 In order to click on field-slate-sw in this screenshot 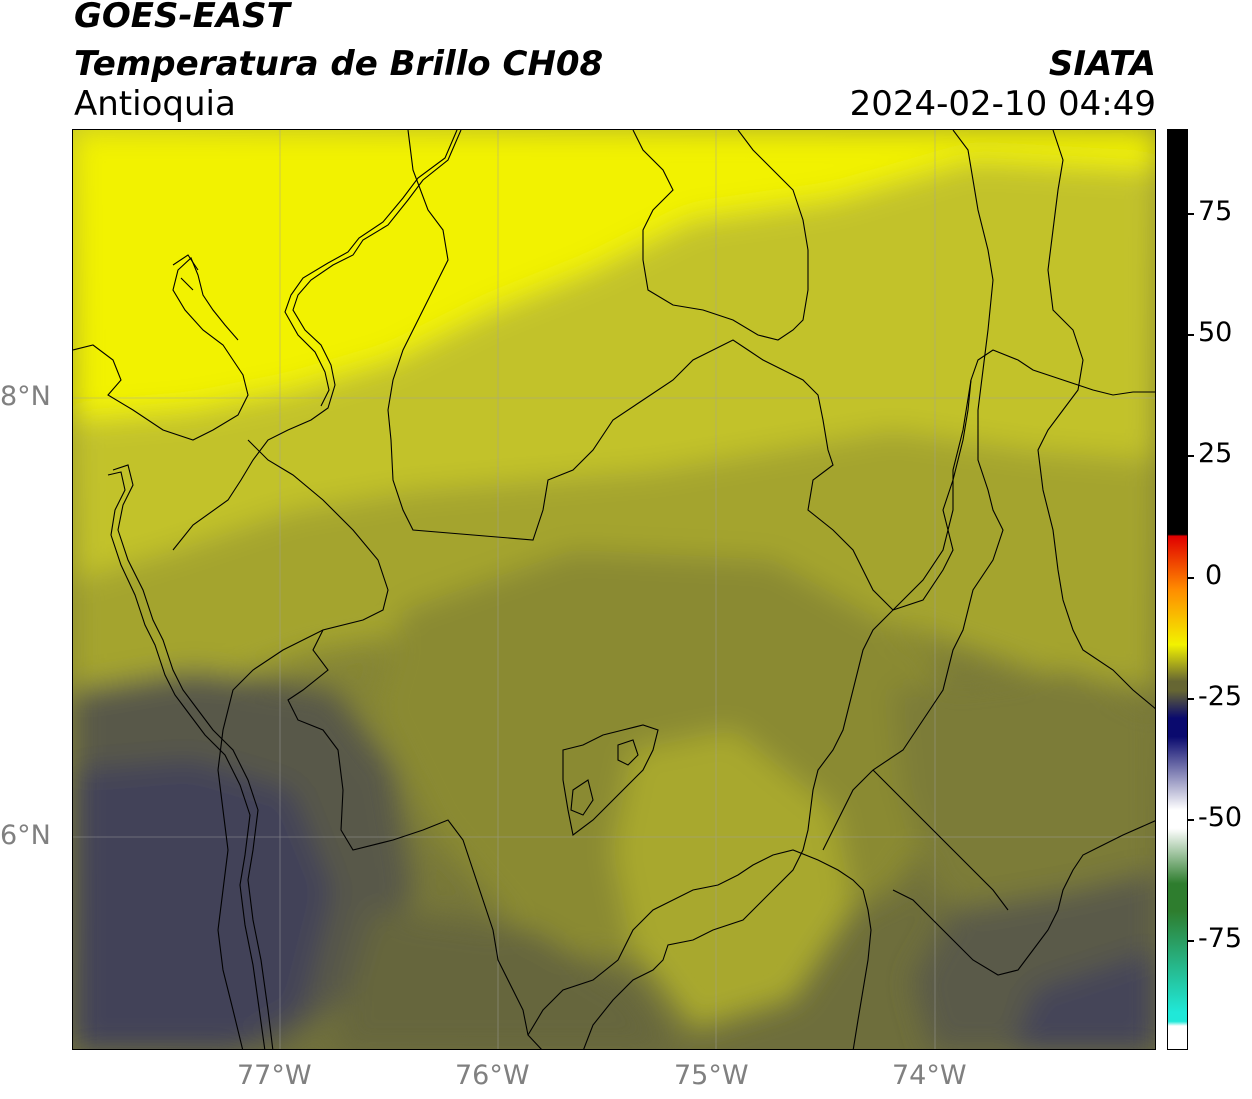, I will do `click(203, 904)`.